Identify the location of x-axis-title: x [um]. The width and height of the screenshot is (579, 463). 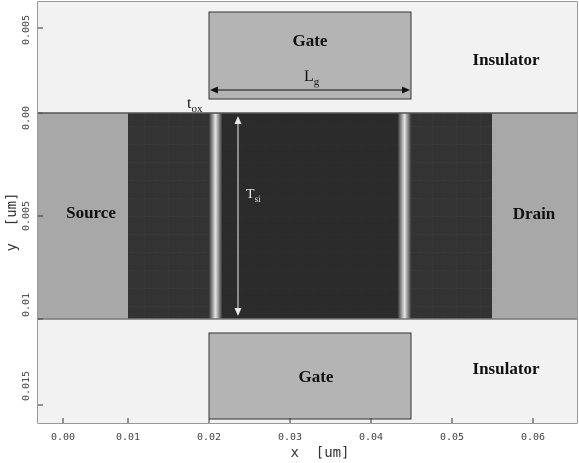
(319, 453).